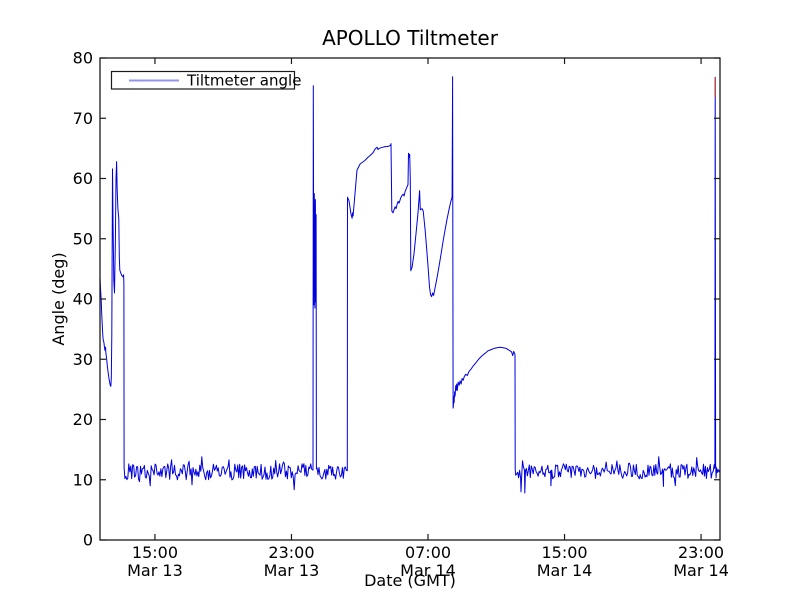 The width and height of the screenshot is (800, 600). I want to click on y-tick-label: 20, so click(83, 419).